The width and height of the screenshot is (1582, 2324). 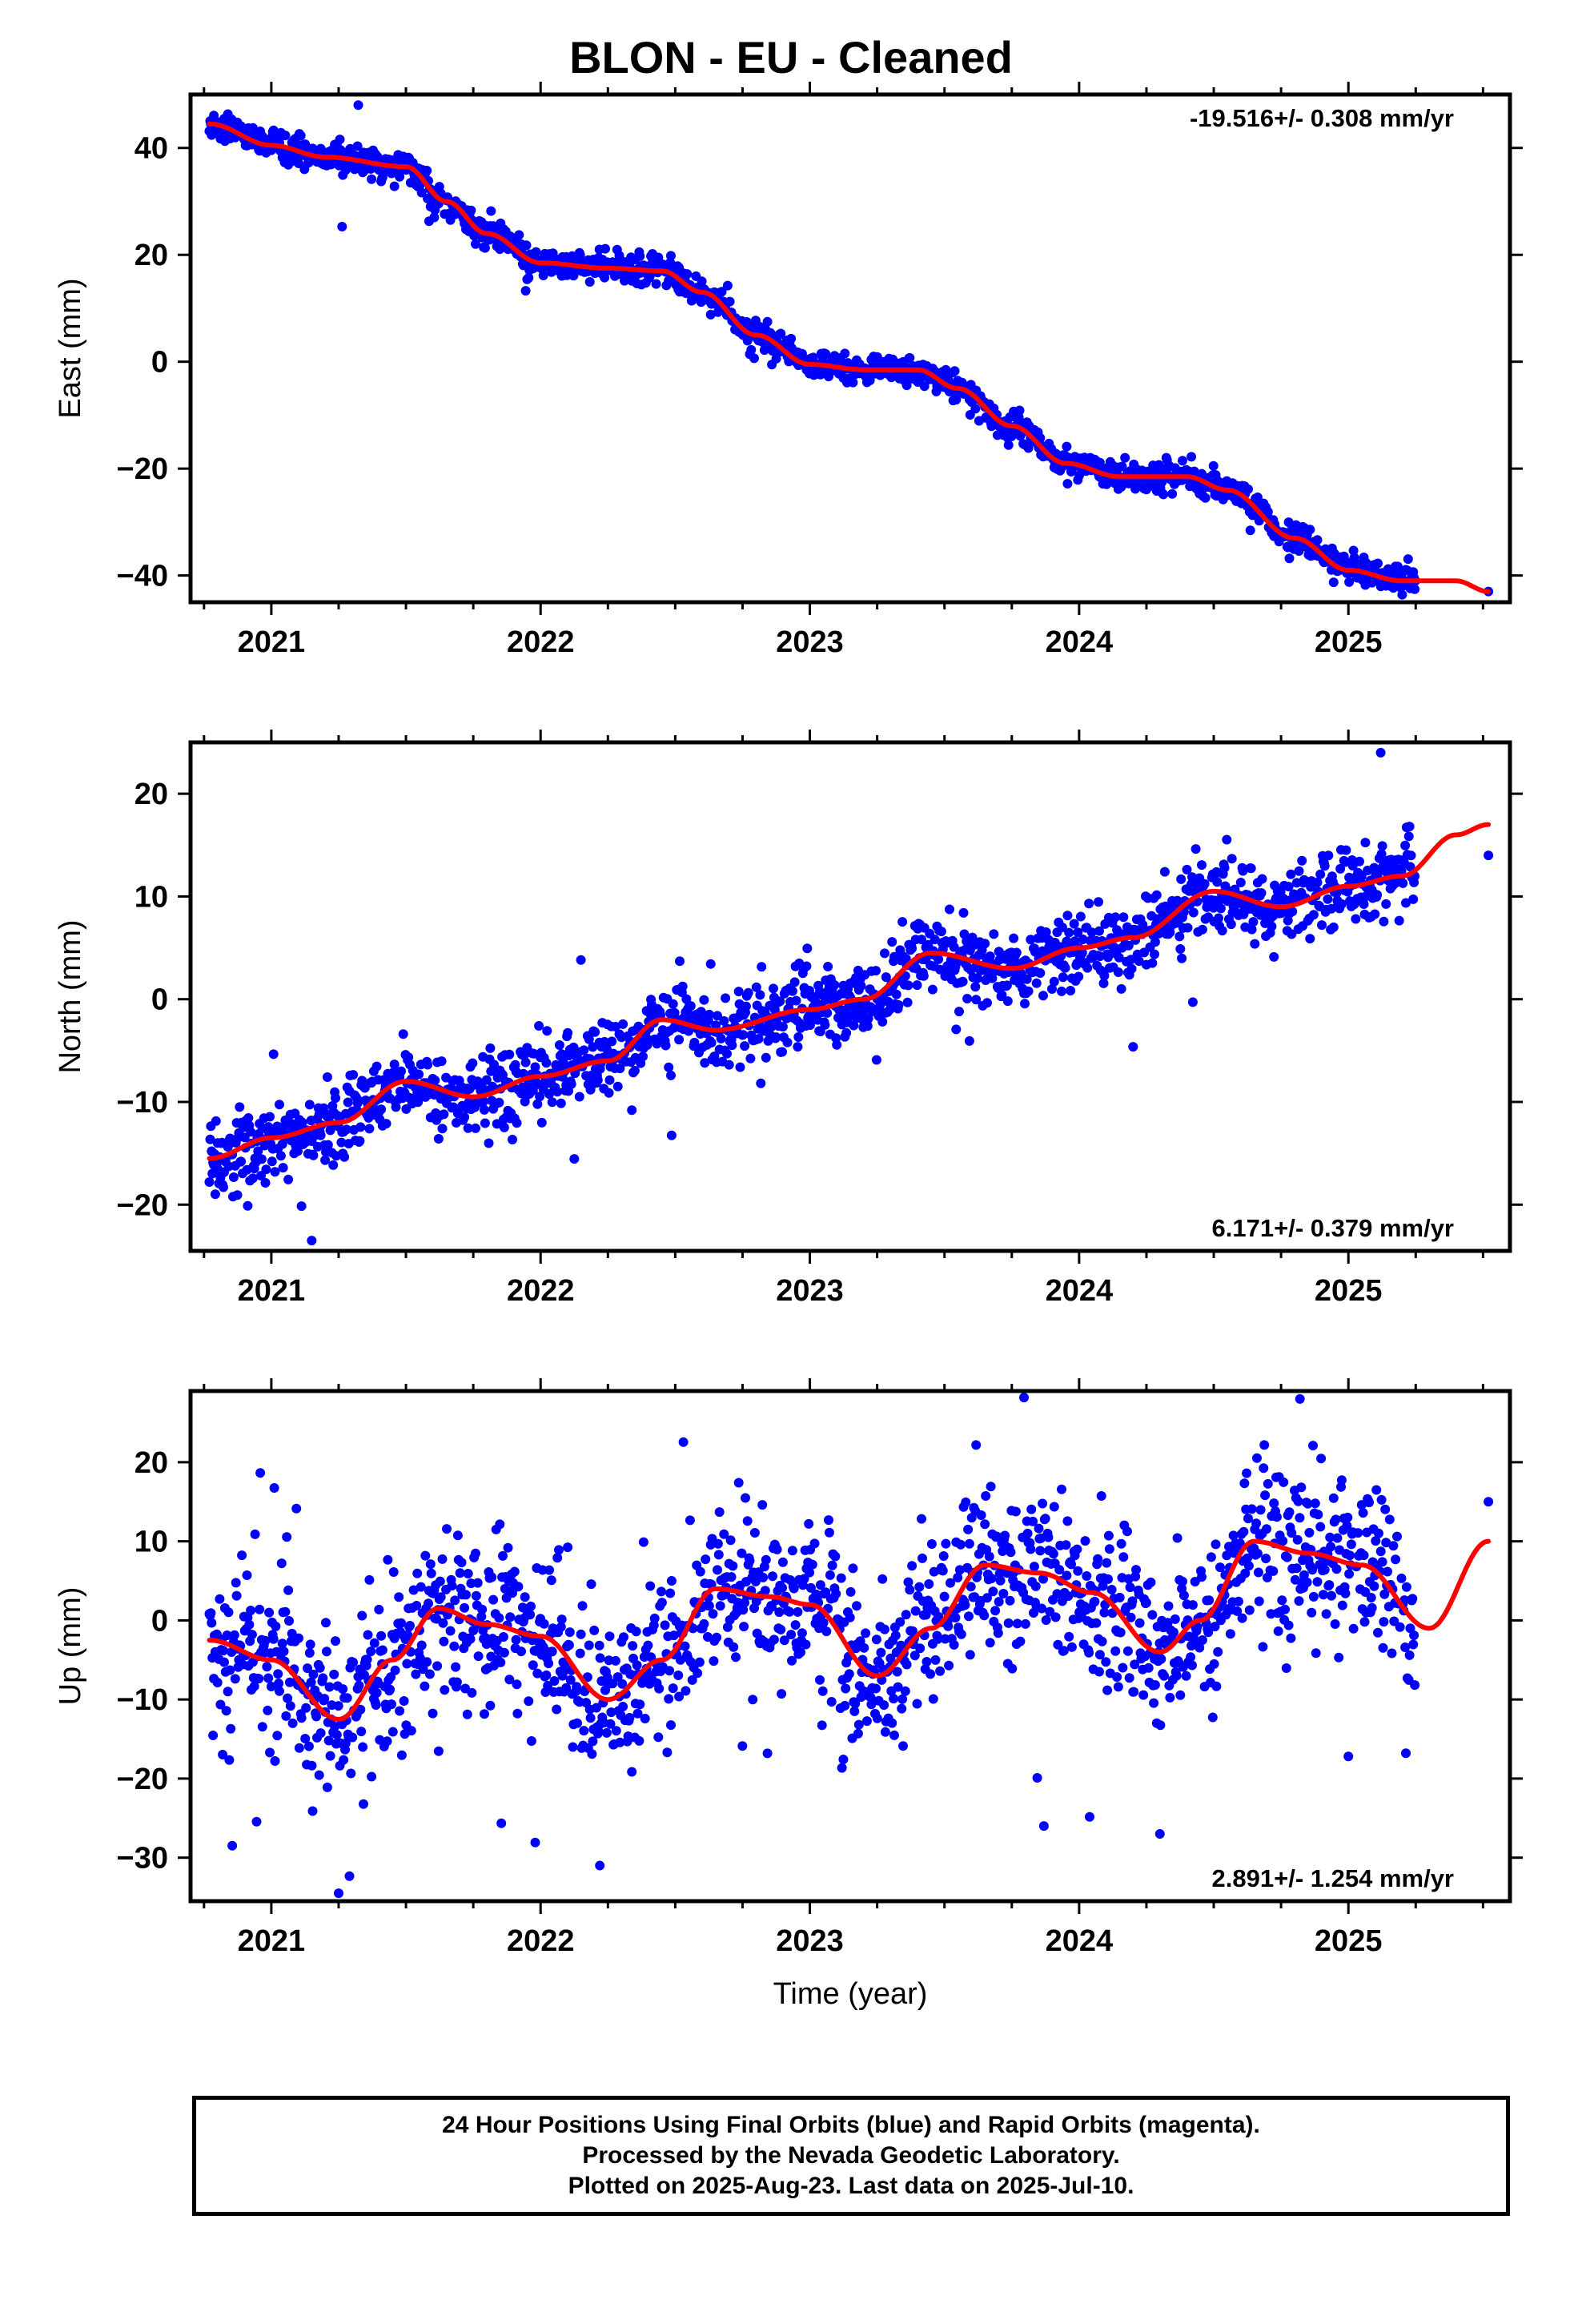 I want to click on up-y-tick-label: −30, so click(x=142, y=1859).